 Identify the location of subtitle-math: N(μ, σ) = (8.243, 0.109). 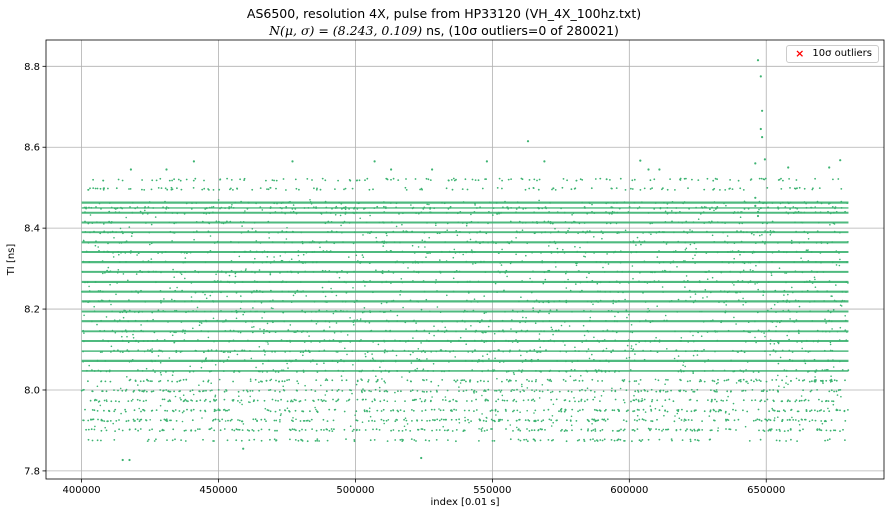
(346, 30).